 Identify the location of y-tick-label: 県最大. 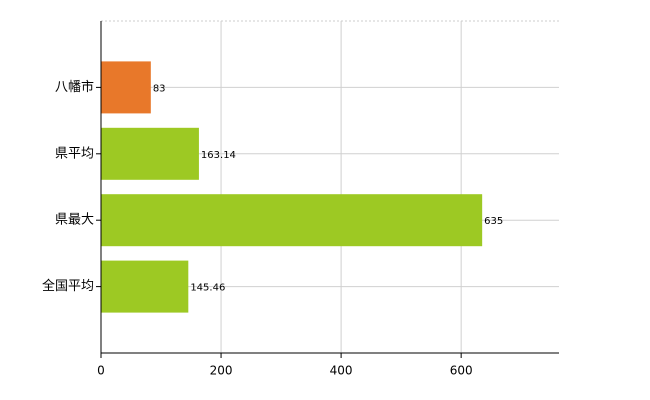
(74, 220).